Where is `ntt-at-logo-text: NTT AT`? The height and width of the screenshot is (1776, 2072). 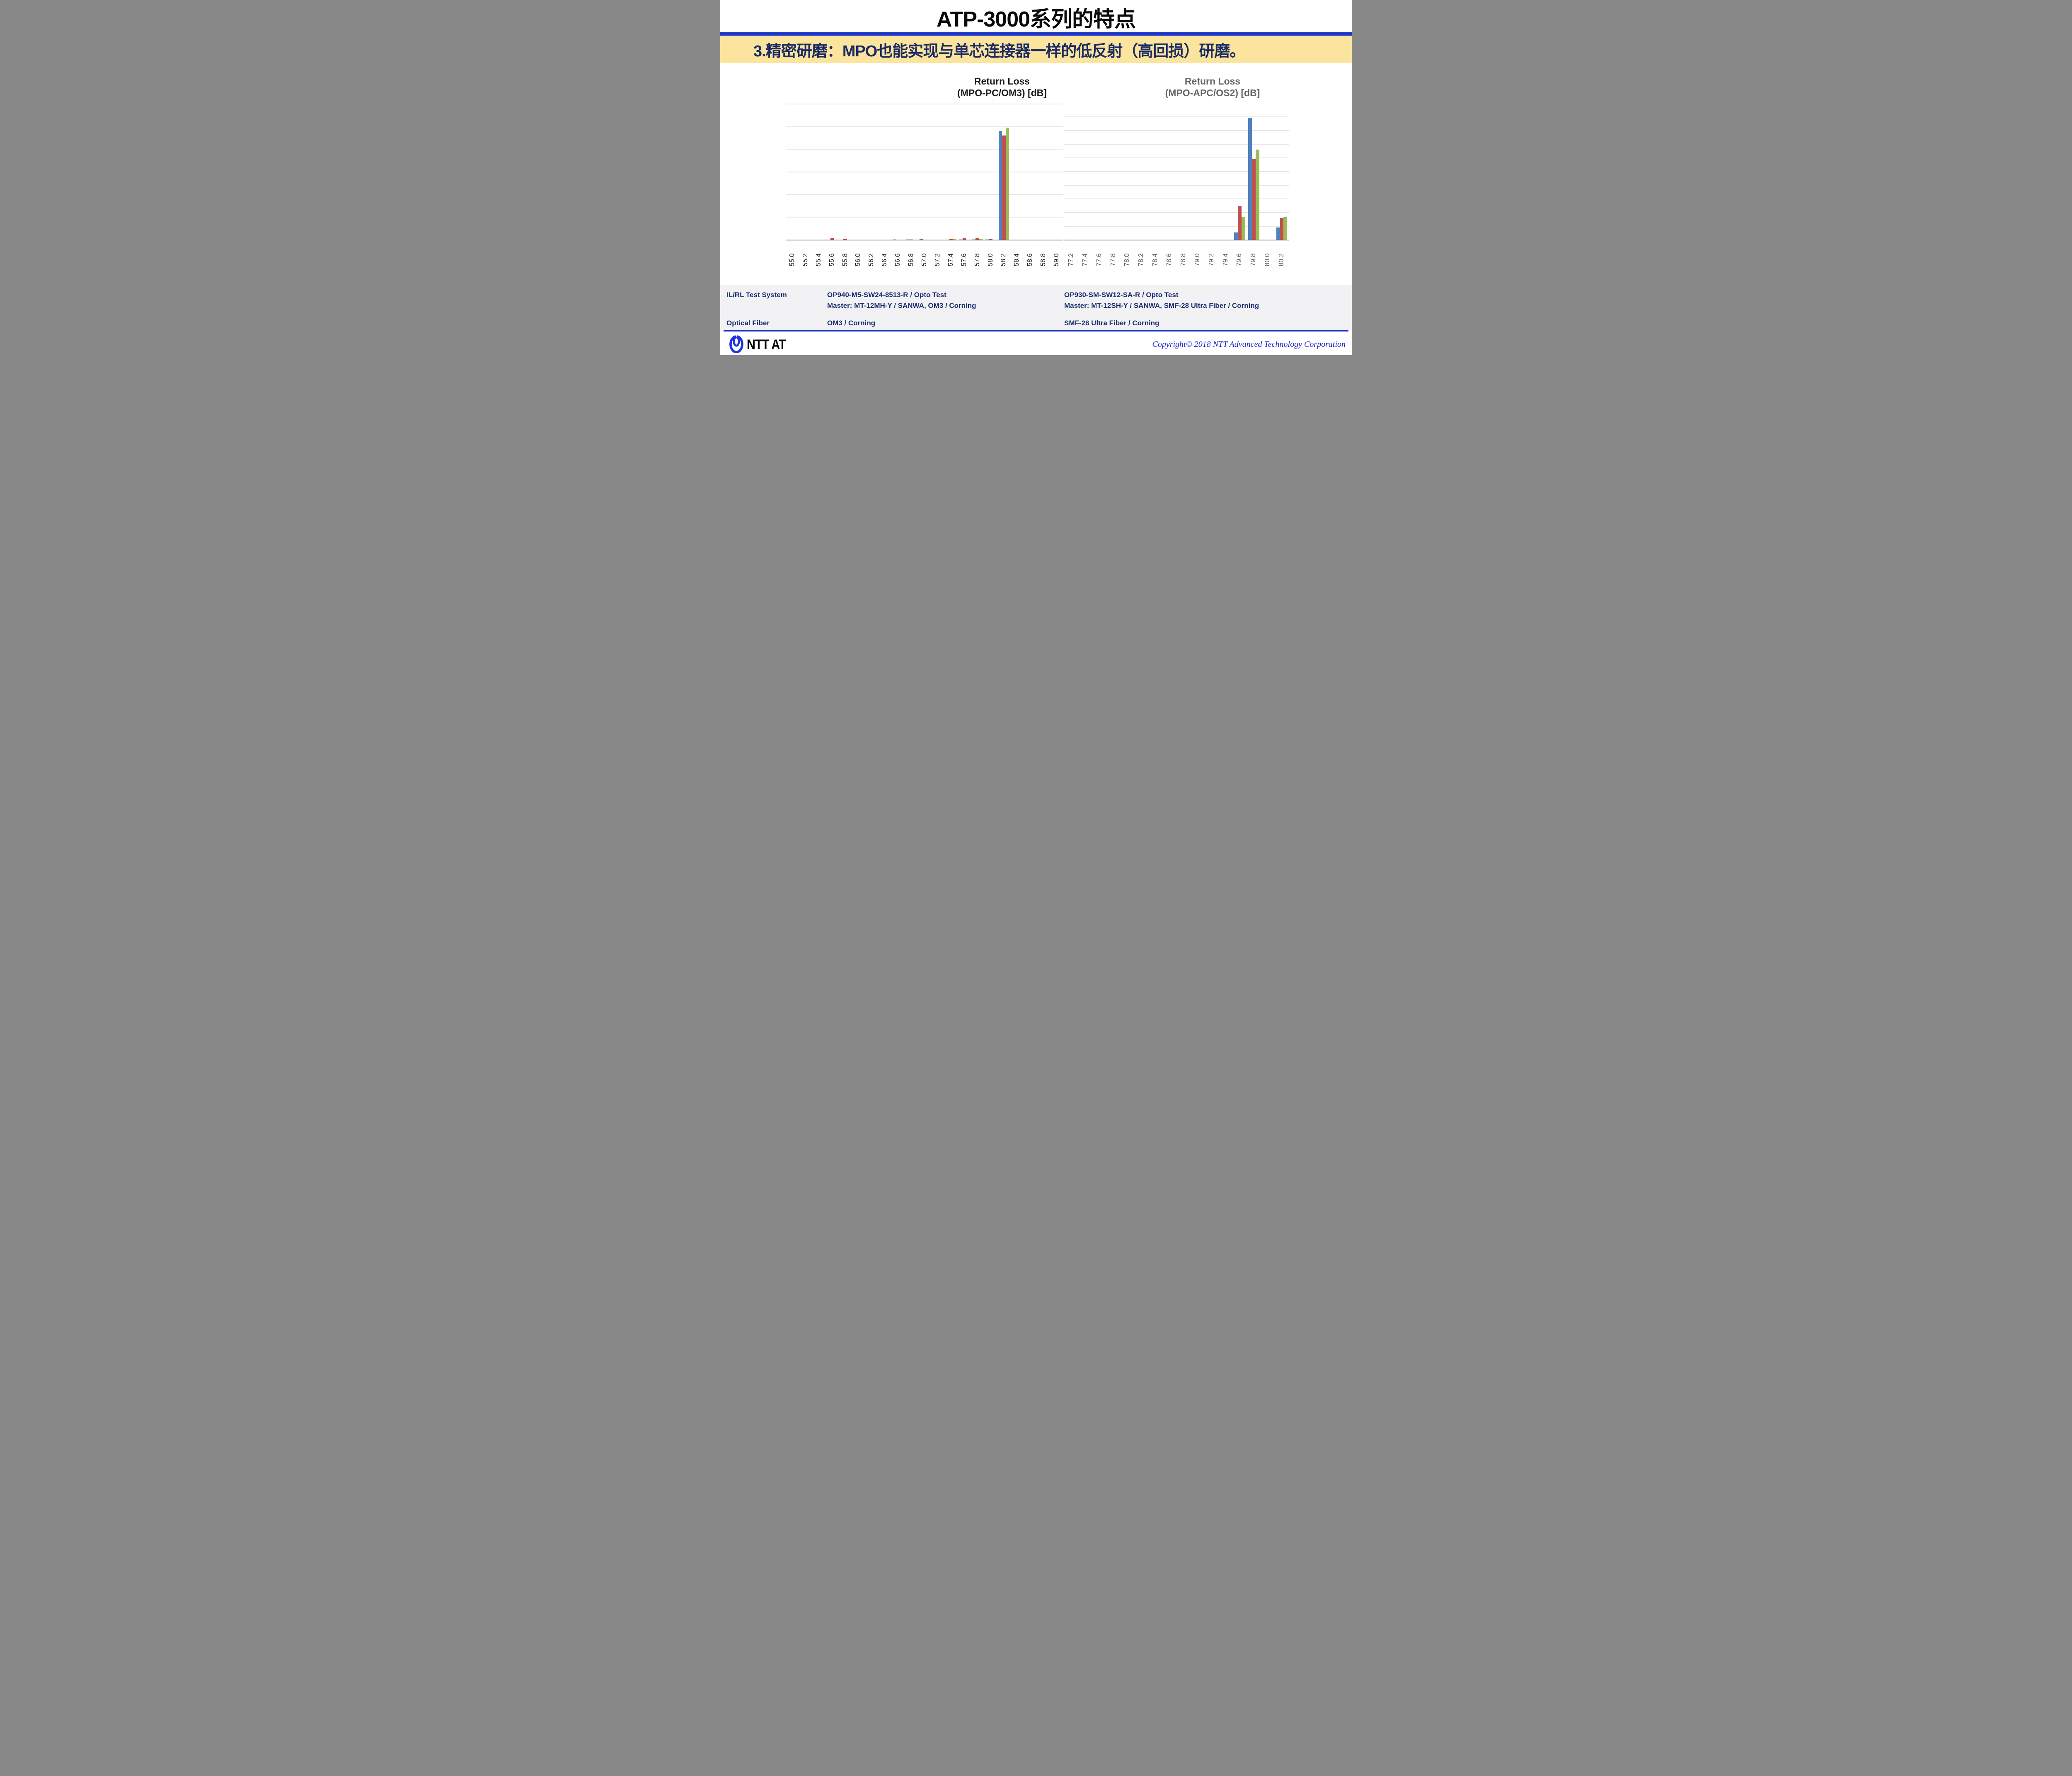 ntt-at-logo-text: NTT AT is located at coordinates (766, 345).